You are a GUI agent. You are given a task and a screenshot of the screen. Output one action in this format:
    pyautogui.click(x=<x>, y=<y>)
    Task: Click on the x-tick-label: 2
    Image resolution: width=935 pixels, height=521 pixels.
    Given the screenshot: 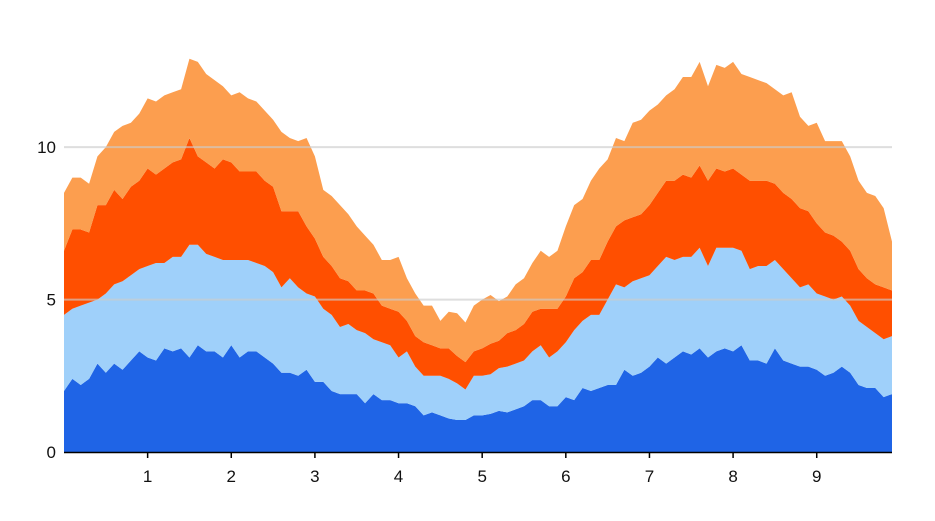 What is the action you would take?
    pyautogui.click(x=231, y=476)
    